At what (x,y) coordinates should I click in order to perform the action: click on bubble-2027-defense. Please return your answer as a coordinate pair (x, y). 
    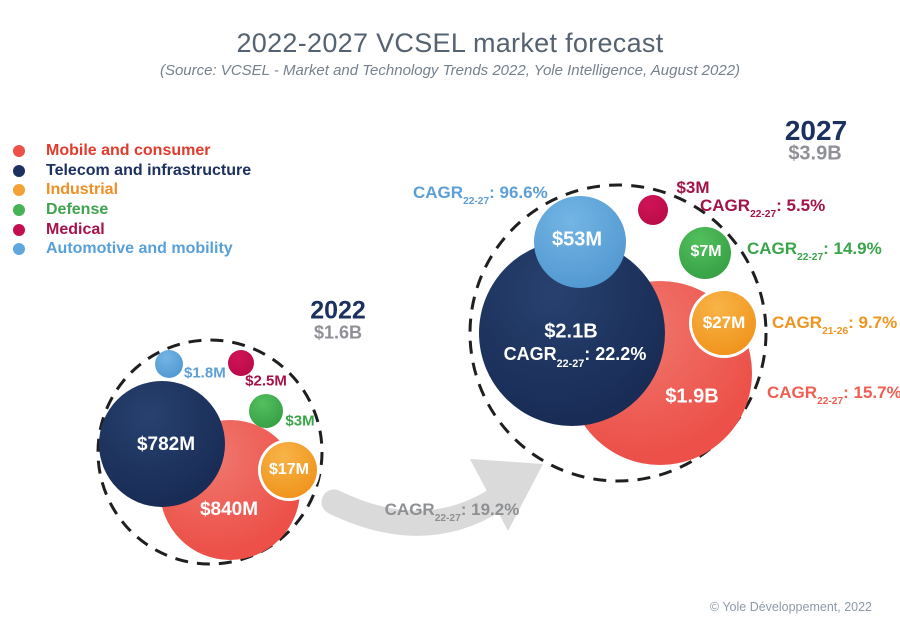
    Looking at the image, I should click on (705, 253).